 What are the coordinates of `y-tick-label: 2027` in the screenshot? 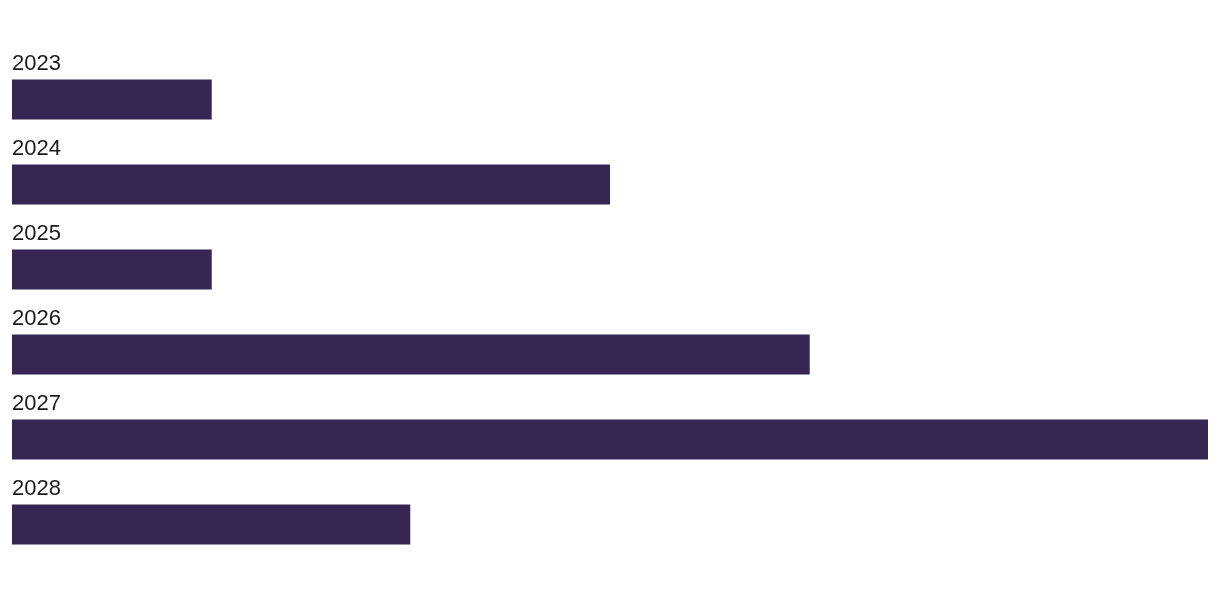 It's located at (36, 402).